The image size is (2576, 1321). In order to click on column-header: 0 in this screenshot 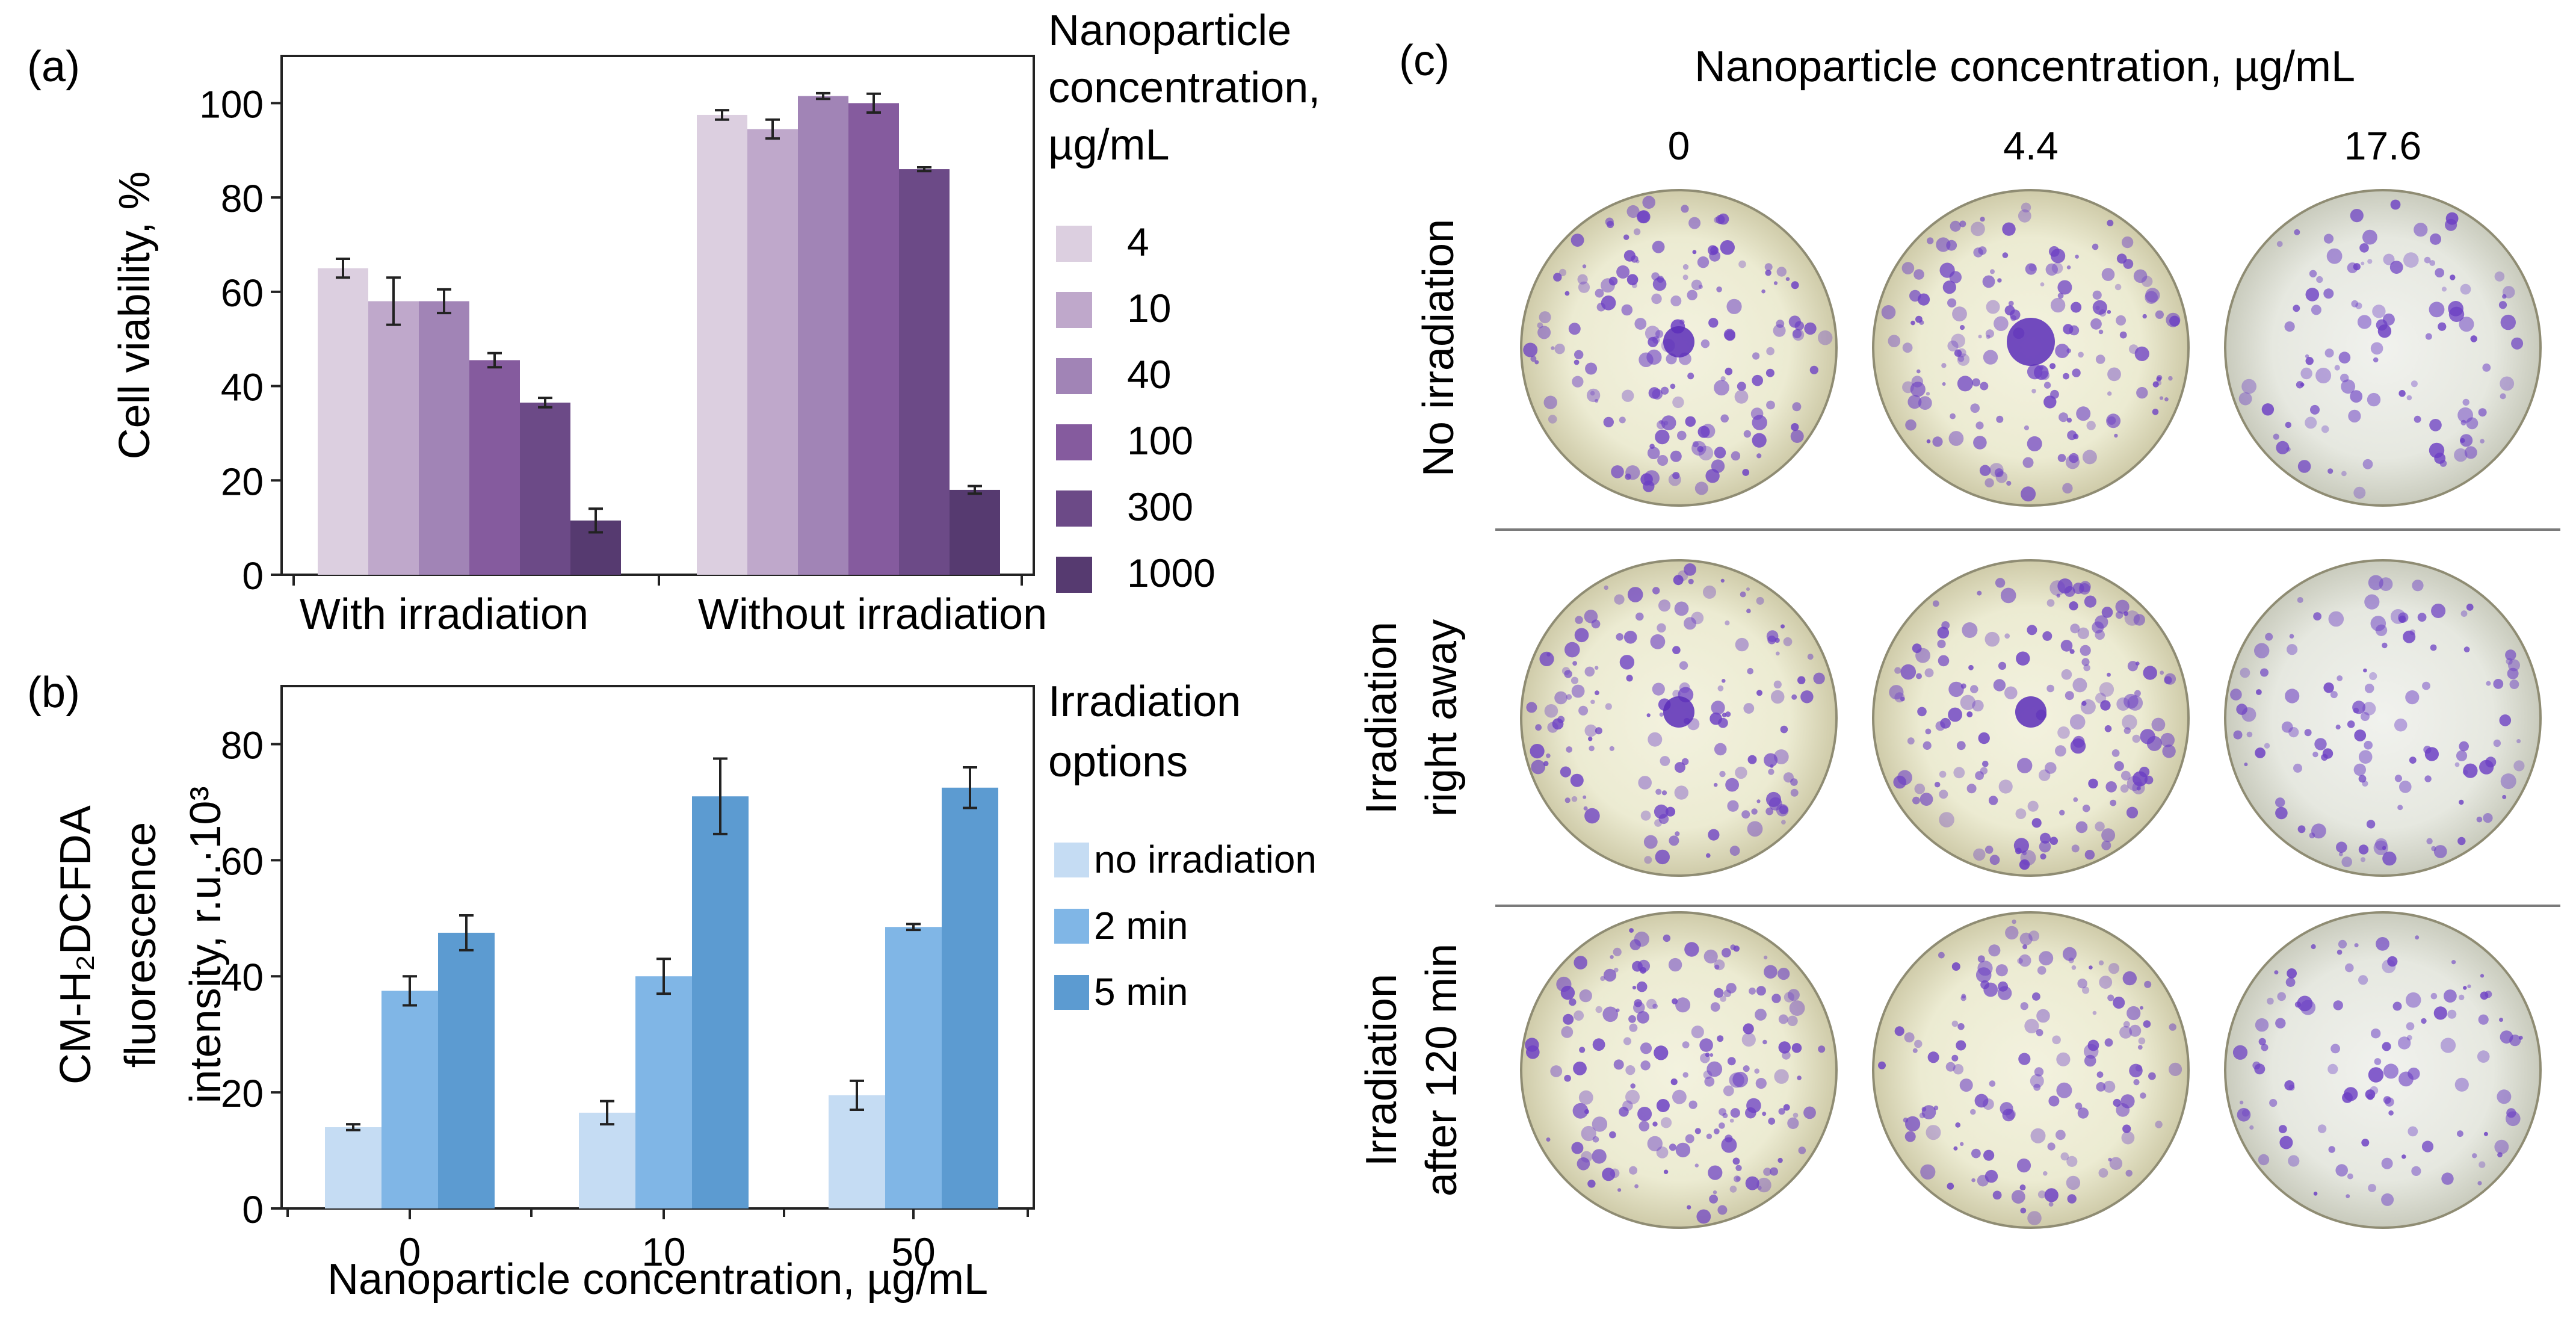, I will do `click(1679, 146)`.